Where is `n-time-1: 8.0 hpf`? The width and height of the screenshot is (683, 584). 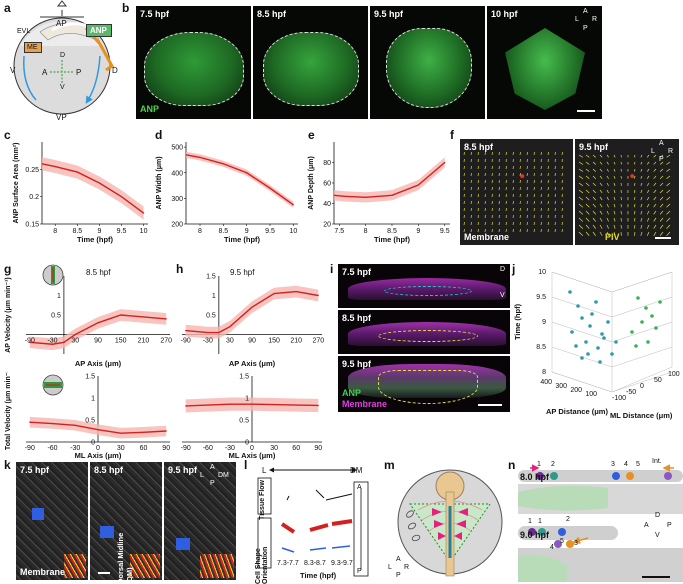 n-time-1: 8.0 hpf is located at coordinates (535, 477).